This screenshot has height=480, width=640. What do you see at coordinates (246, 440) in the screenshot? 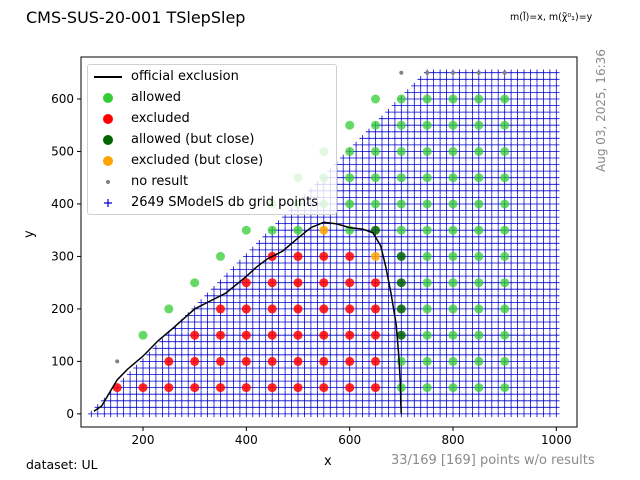
I see `x-tick-label: 400` at bounding box center [246, 440].